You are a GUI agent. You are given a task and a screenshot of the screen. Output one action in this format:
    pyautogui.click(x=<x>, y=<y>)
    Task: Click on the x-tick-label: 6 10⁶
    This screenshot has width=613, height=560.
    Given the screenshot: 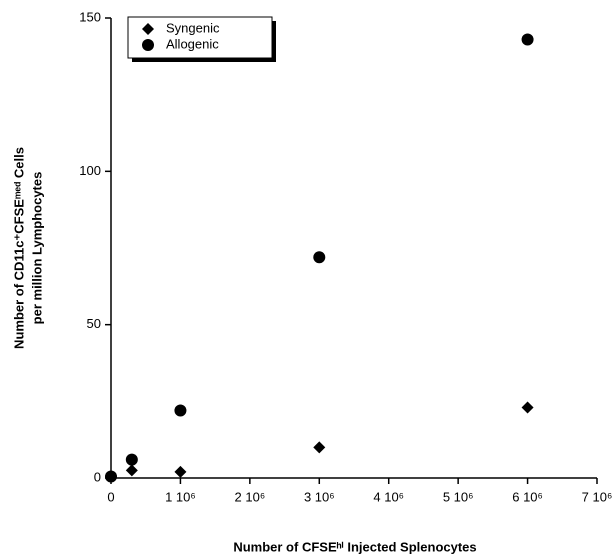 What is the action you would take?
    pyautogui.click(x=527, y=496)
    